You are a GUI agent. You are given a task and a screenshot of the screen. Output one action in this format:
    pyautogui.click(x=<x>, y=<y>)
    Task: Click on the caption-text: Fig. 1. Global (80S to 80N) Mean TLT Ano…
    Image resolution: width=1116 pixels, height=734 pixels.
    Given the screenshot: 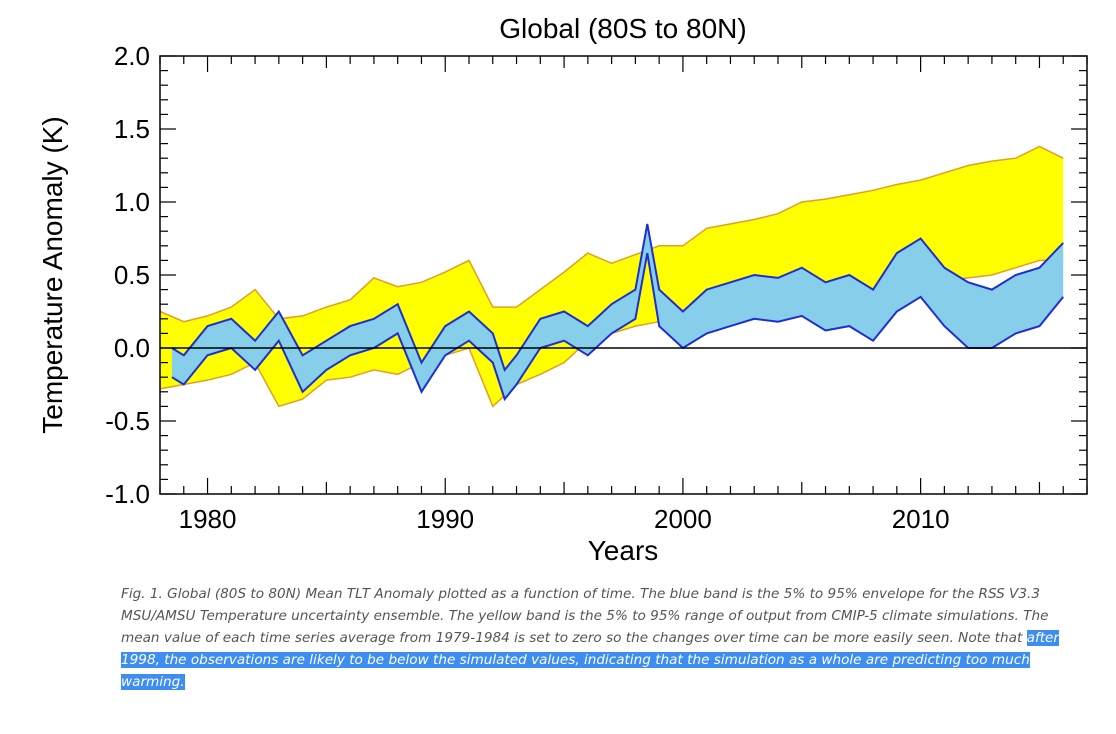 What is the action you would take?
    pyautogui.click(x=585, y=616)
    